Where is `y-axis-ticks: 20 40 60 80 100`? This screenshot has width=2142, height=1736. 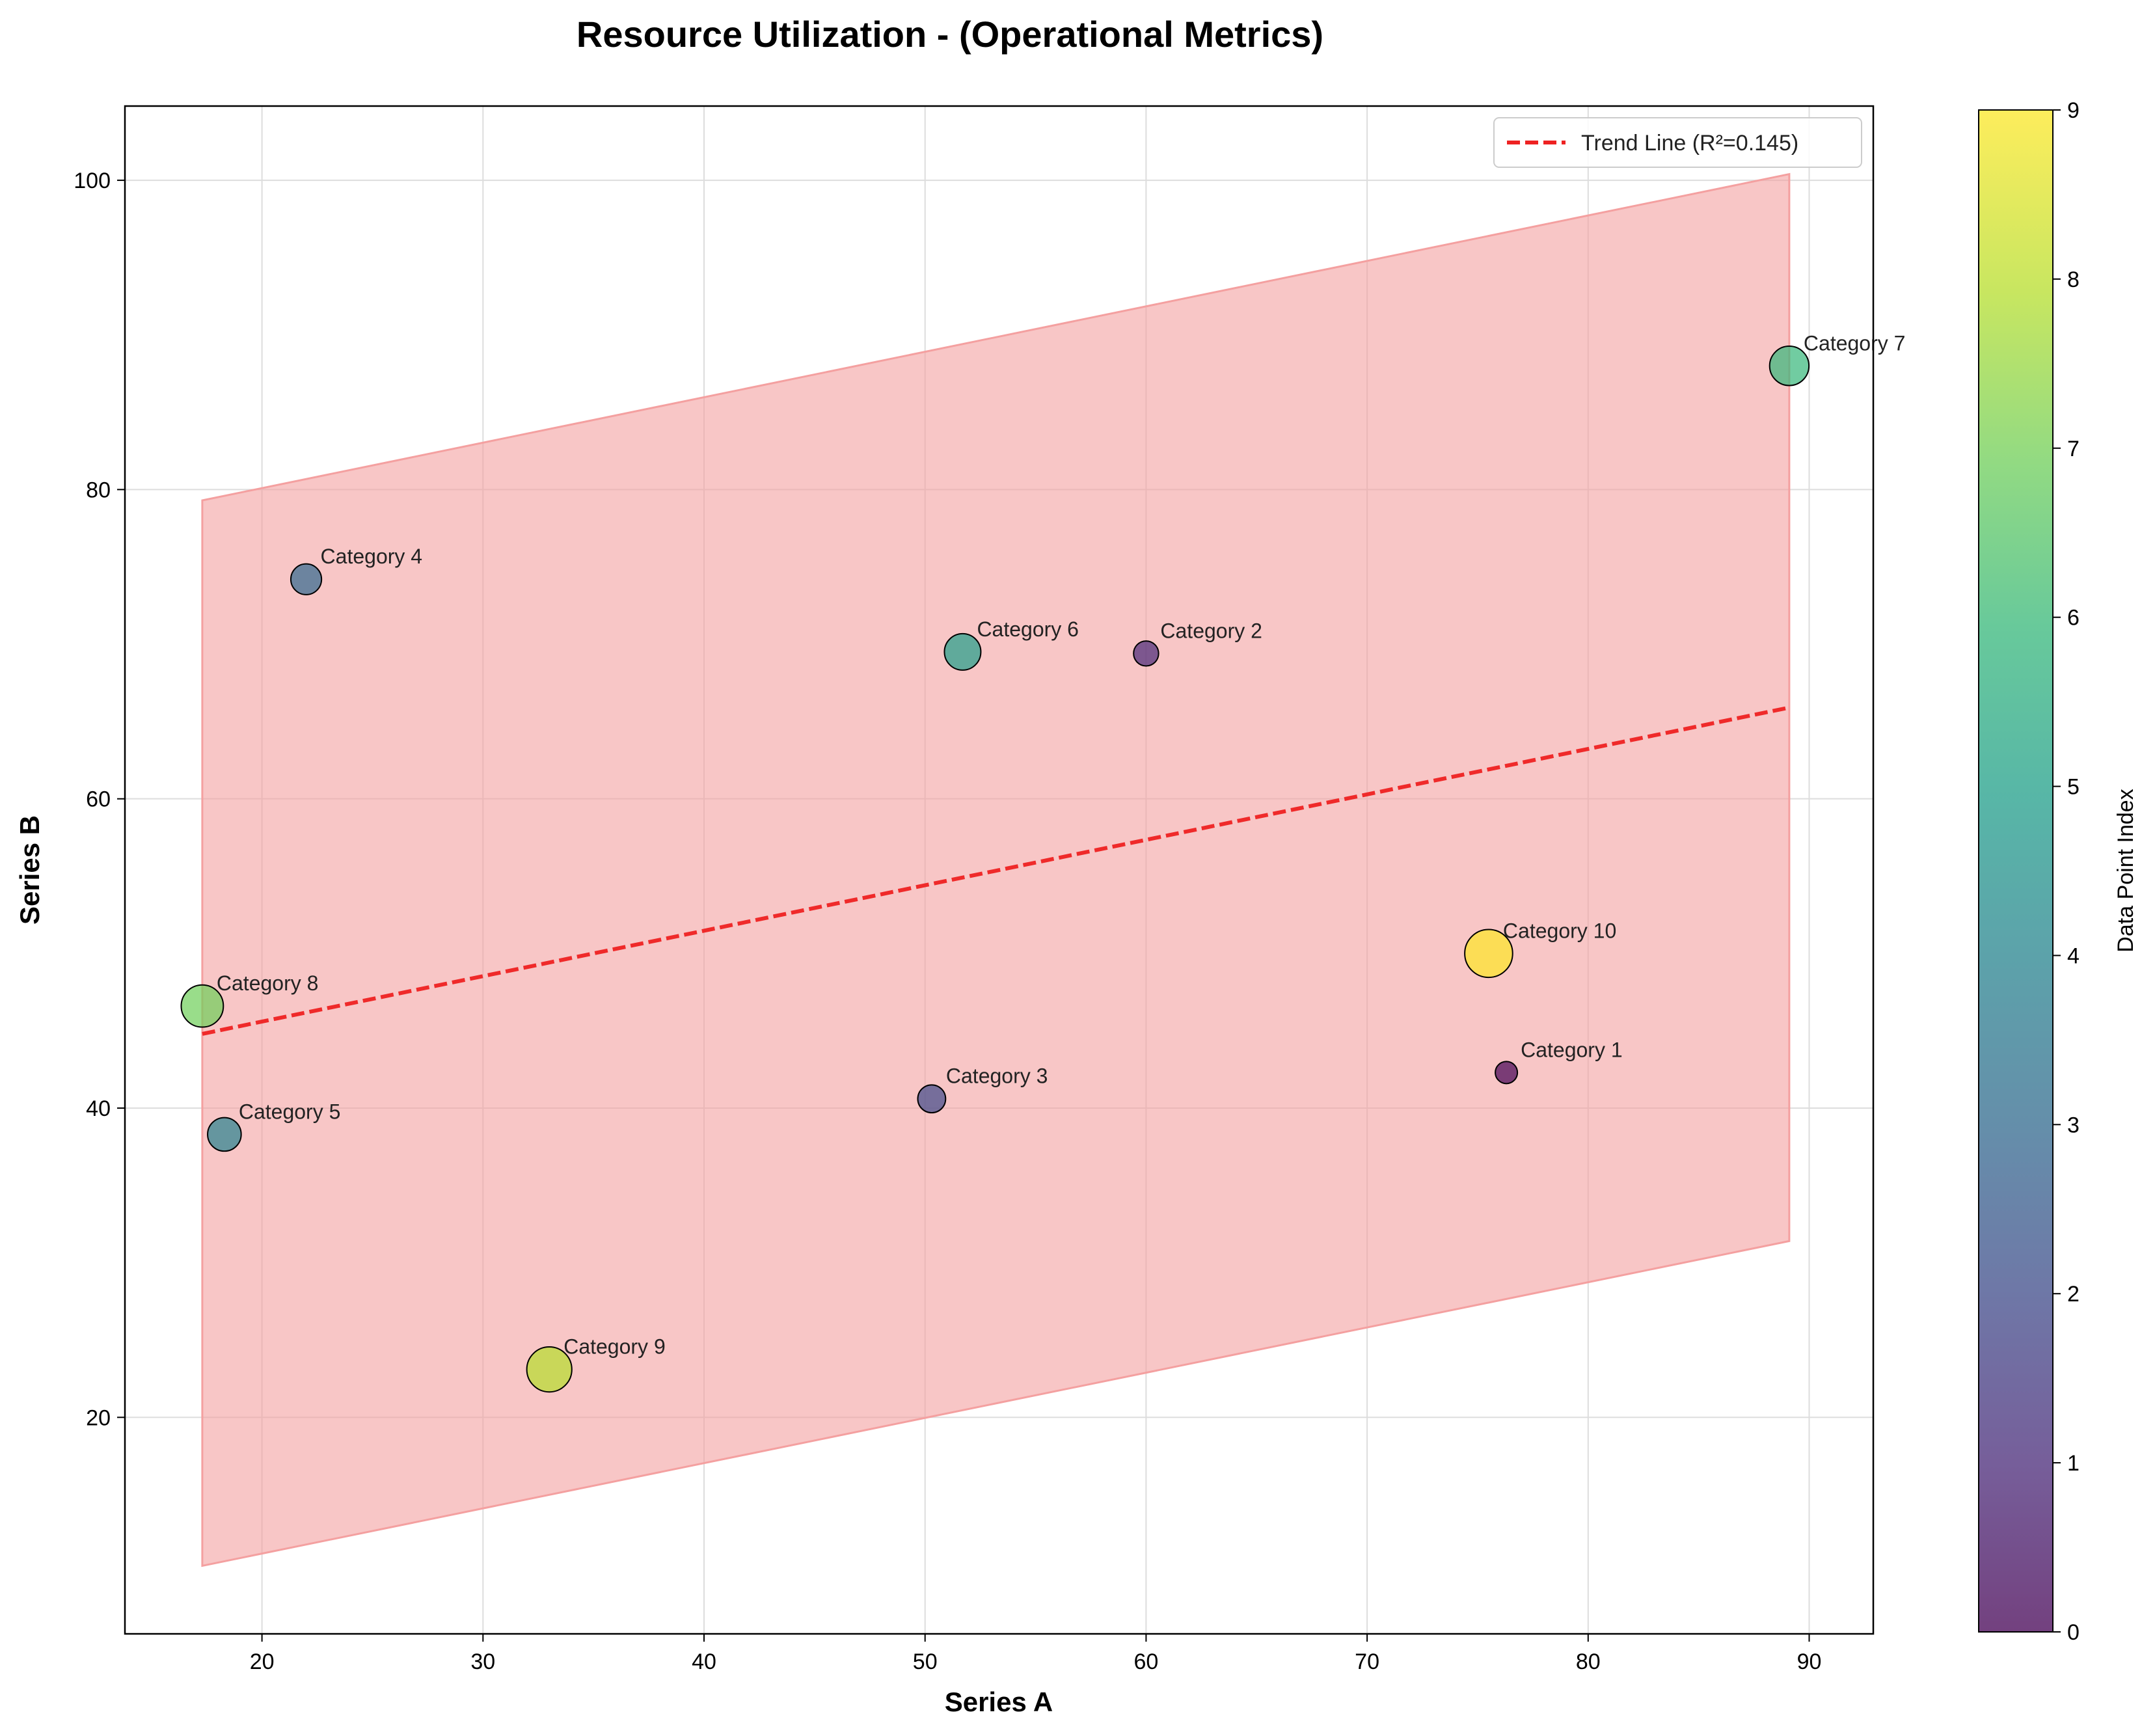
y-axis-ticks: 20 40 60 80 100 is located at coordinates (100, 799).